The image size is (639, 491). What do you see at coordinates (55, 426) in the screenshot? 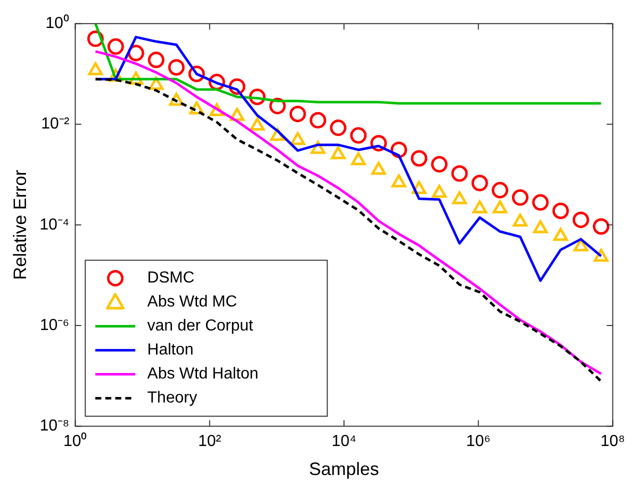
I see `y-tick-label: 10⁻⁸` at bounding box center [55, 426].